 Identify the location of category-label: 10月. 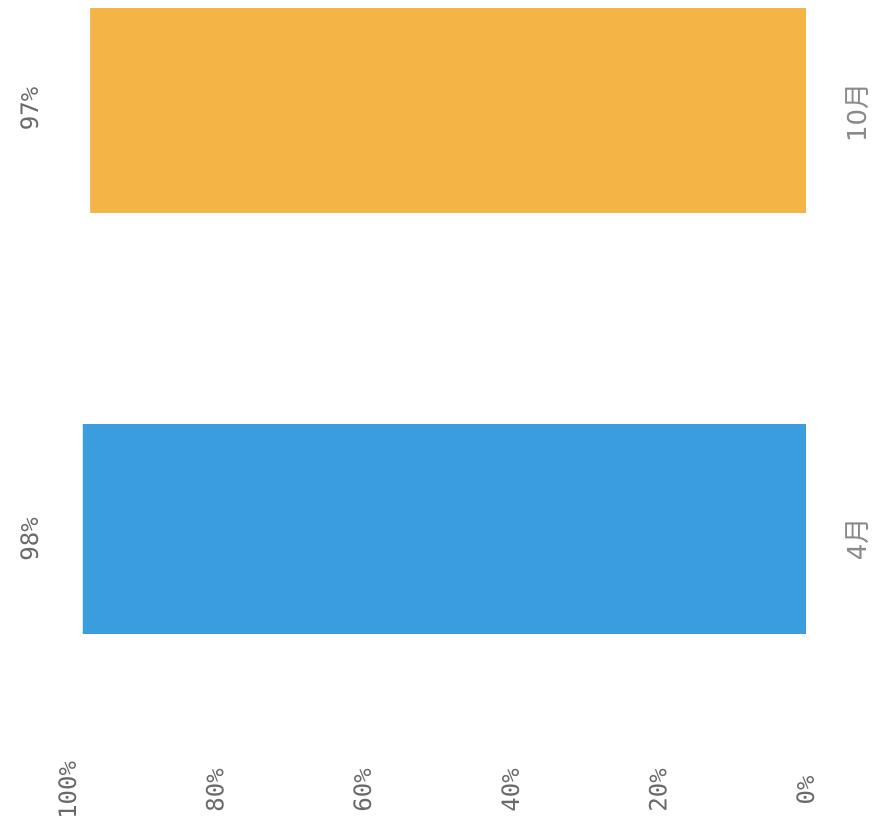
(858, 112).